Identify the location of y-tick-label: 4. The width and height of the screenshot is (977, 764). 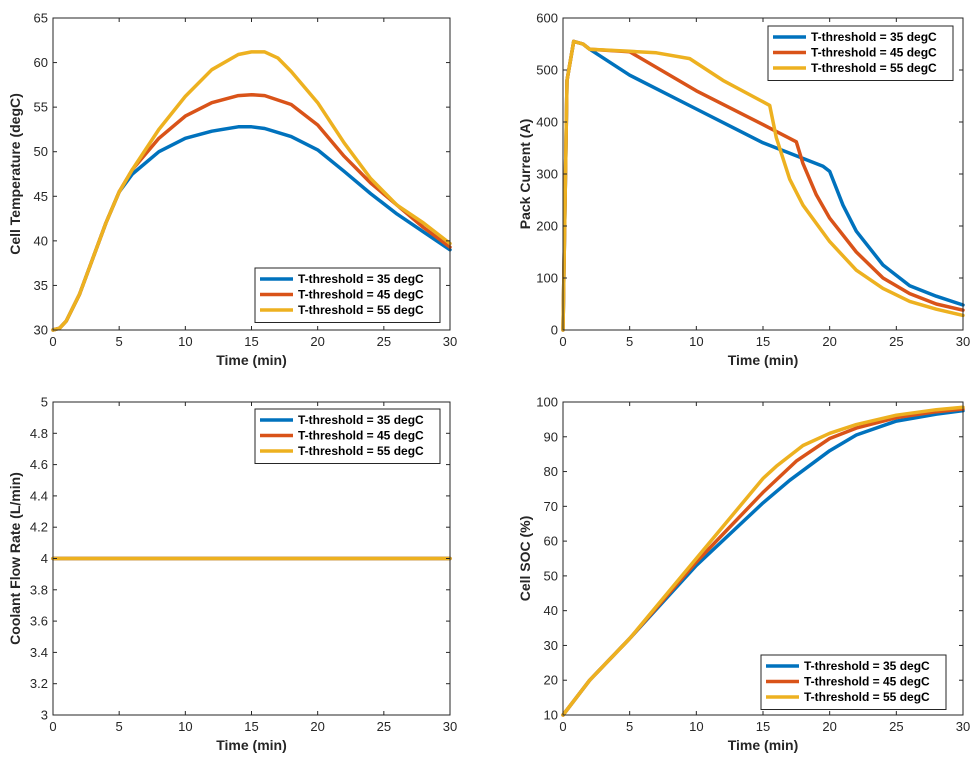
(44, 558).